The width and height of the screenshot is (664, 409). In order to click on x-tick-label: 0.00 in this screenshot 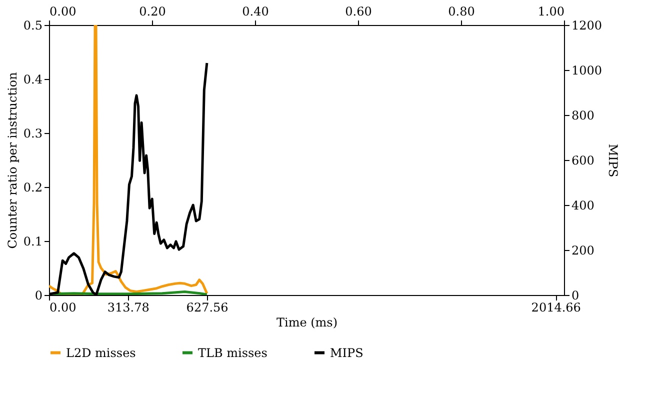, I will do `click(63, 307)`.